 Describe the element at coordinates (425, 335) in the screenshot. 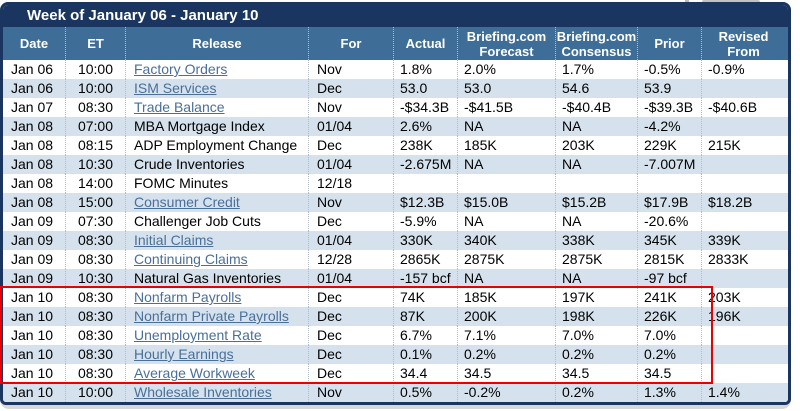

I see `cell-actual: 6.7%` at that location.